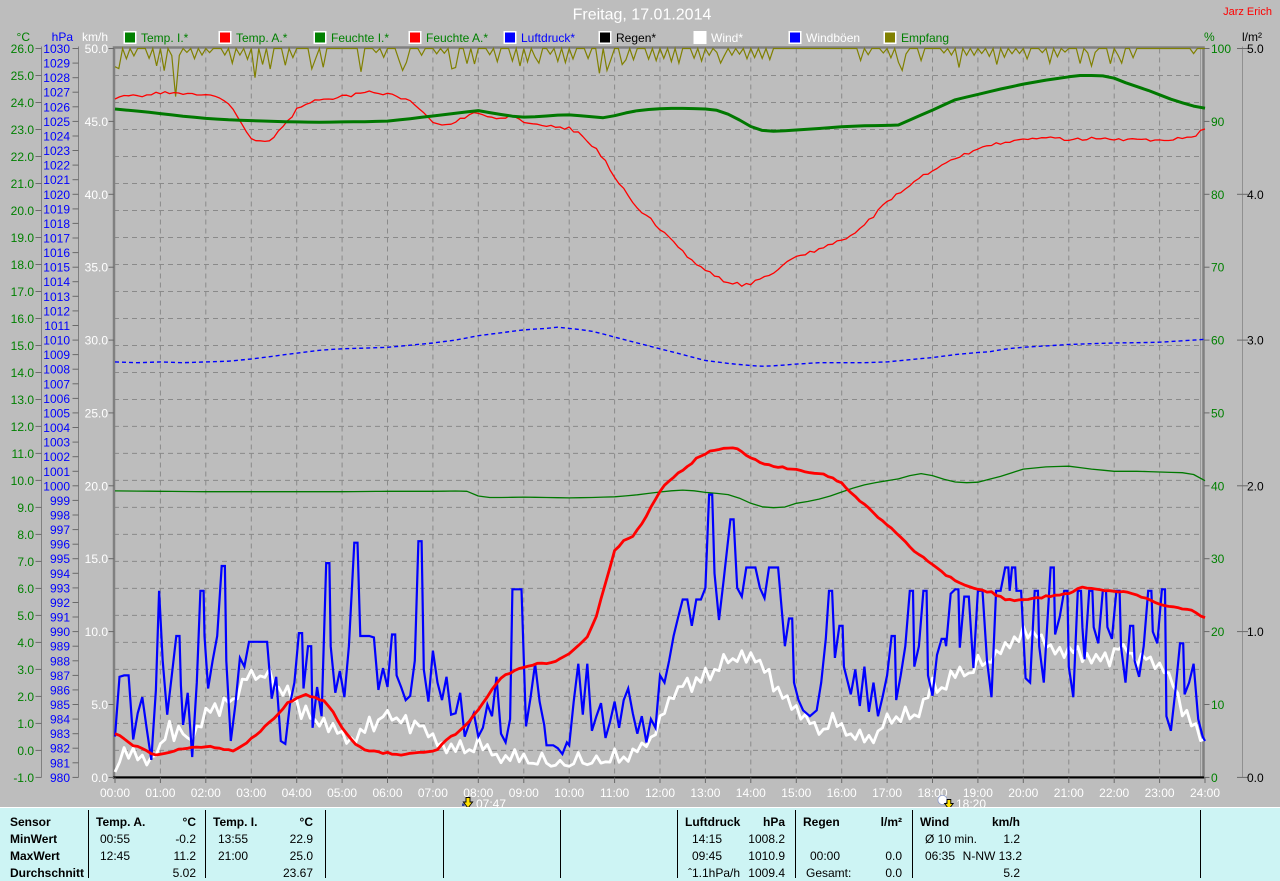  I want to click on svg-text: 1006, so click(56, 399).